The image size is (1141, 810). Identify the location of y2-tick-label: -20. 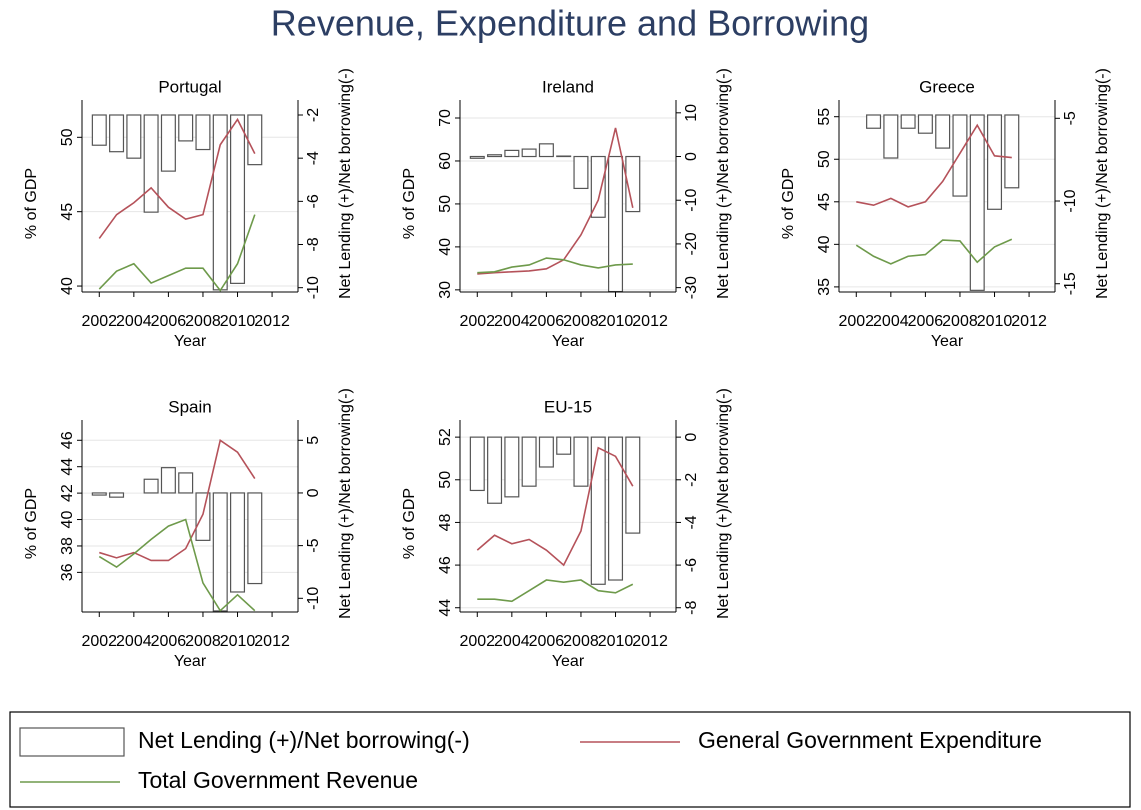
(691, 243).